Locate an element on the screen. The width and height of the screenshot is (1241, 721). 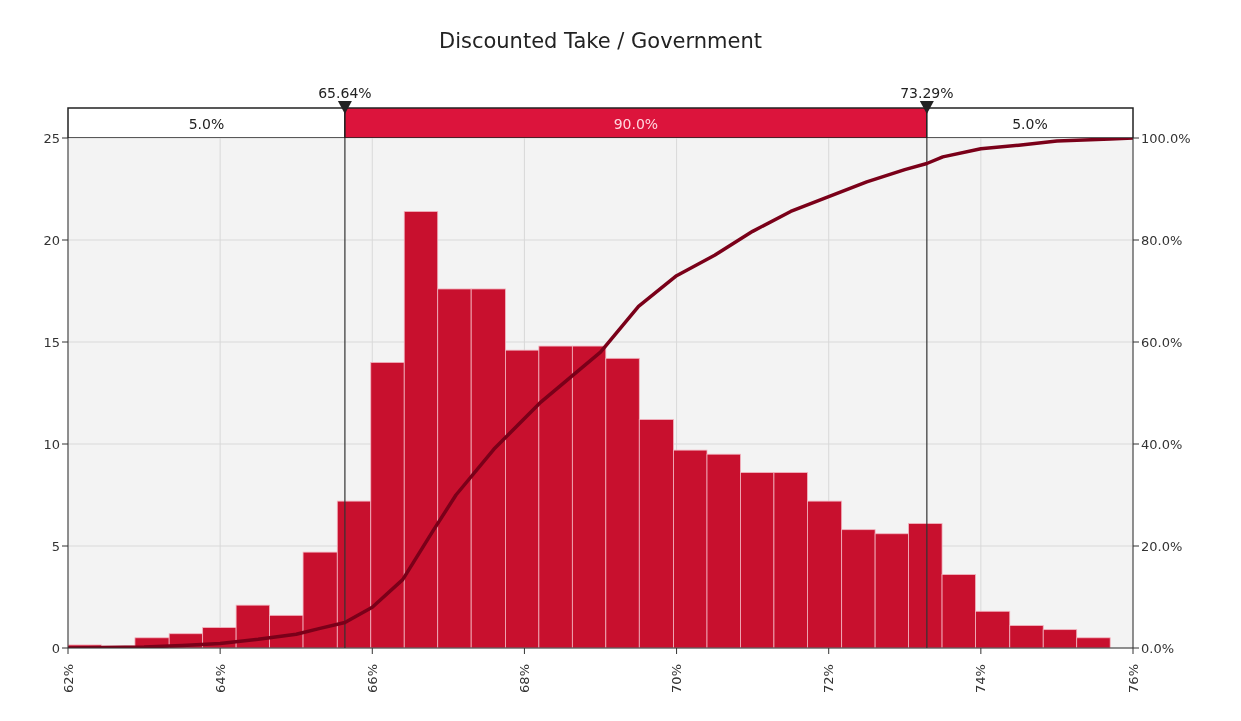
x-tick-label: 64% is located at coordinates (220, 678).